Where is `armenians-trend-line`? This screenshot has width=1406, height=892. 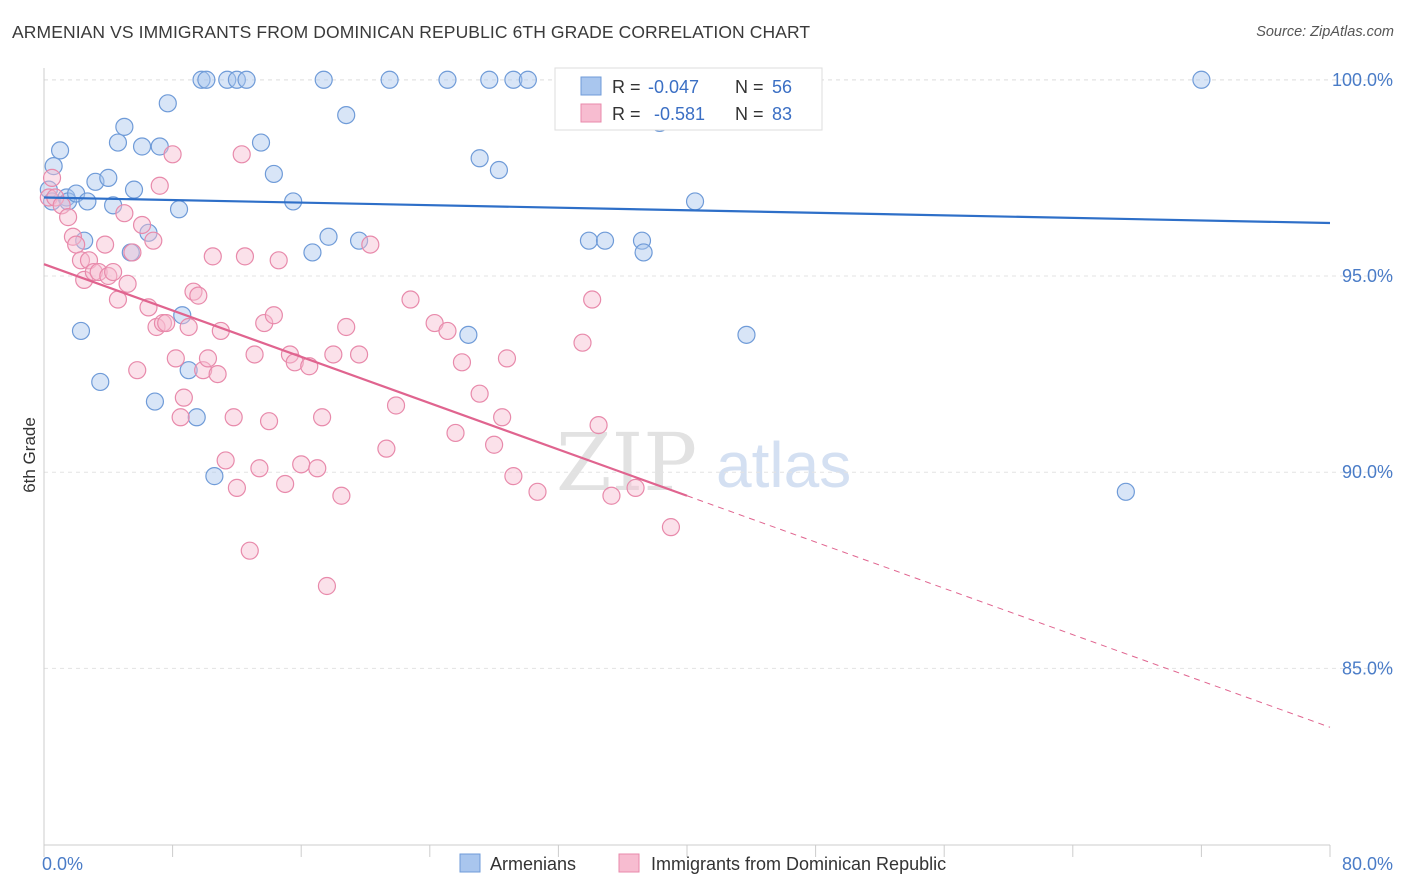 armenians-trend-line is located at coordinates (687, 210).